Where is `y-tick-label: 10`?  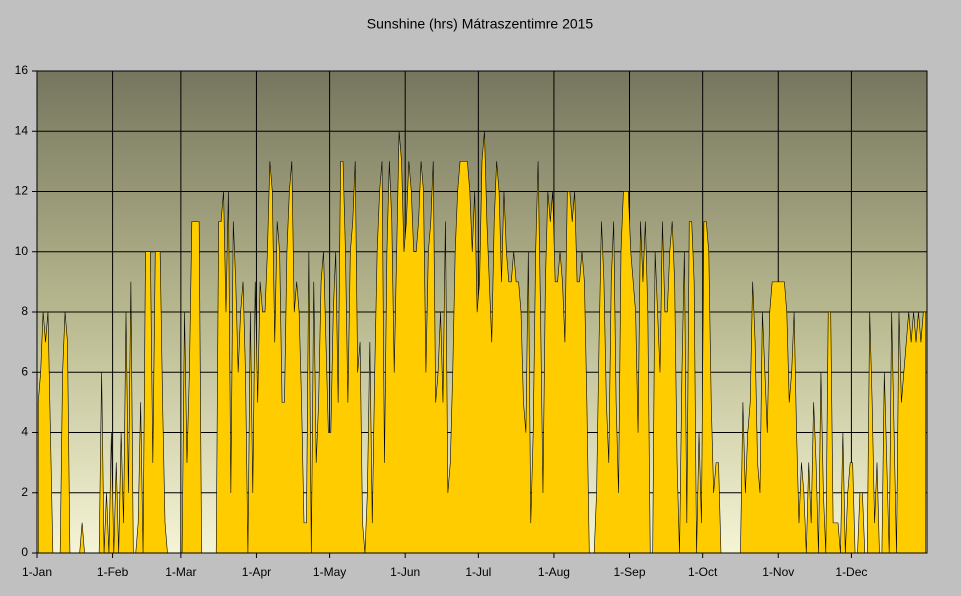 y-tick-label: 10 is located at coordinates (22, 251).